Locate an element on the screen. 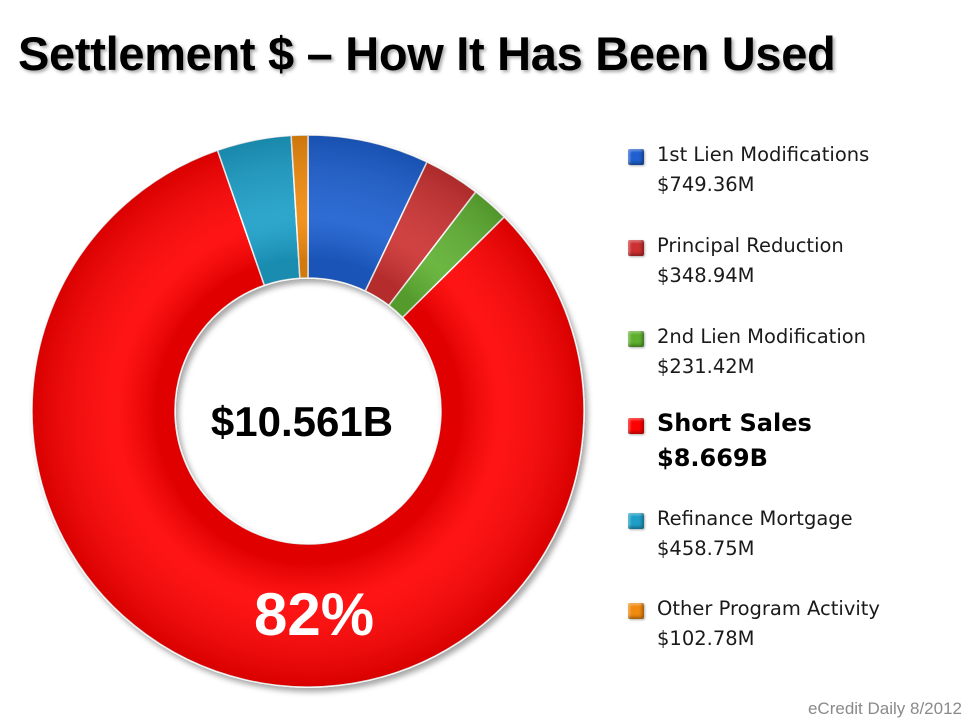  center-total-label: $10.561B is located at coordinates (302, 421).